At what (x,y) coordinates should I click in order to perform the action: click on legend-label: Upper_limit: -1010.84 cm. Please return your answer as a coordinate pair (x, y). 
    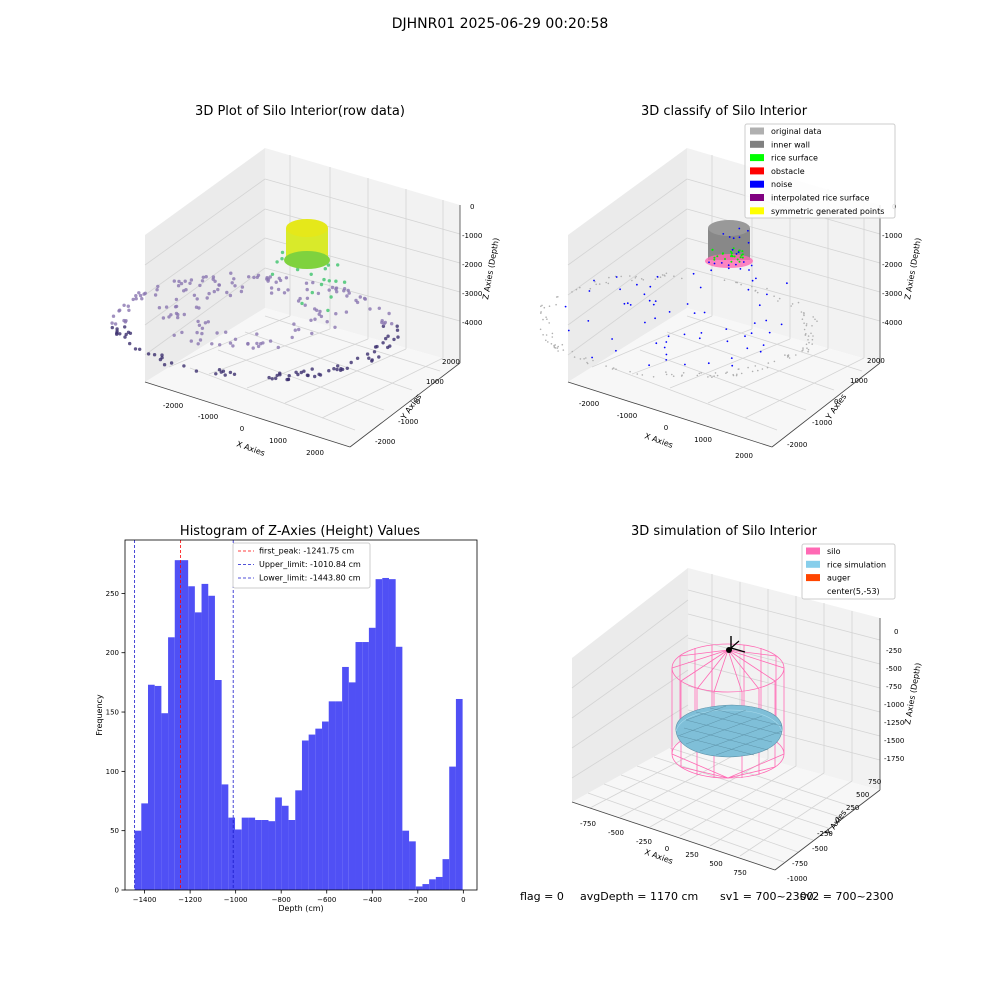
    Looking at the image, I should click on (310, 564).